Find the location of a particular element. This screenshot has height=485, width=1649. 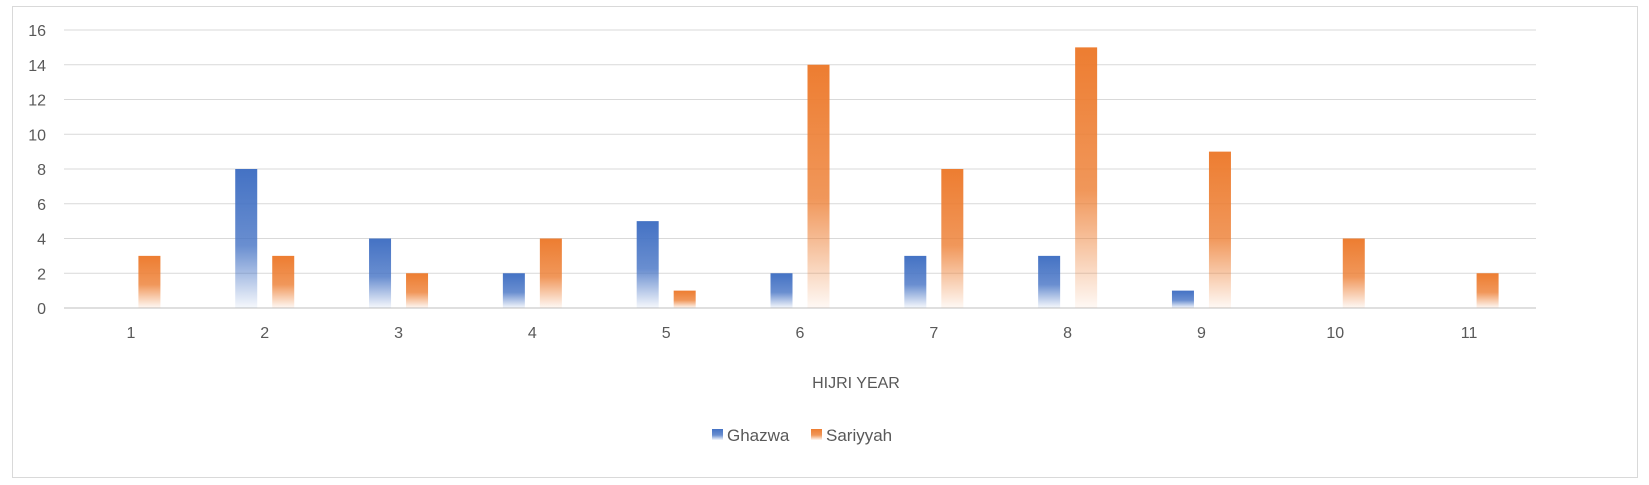

x-tick-label: 2 is located at coordinates (264, 333).